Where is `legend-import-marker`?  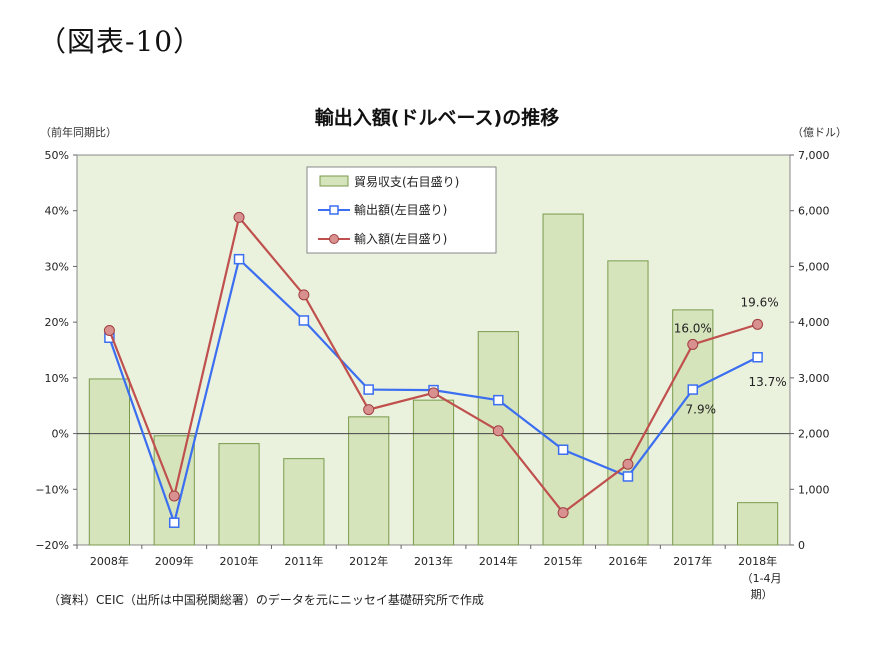 legend-import-marker is located at coordinates (334, 239).